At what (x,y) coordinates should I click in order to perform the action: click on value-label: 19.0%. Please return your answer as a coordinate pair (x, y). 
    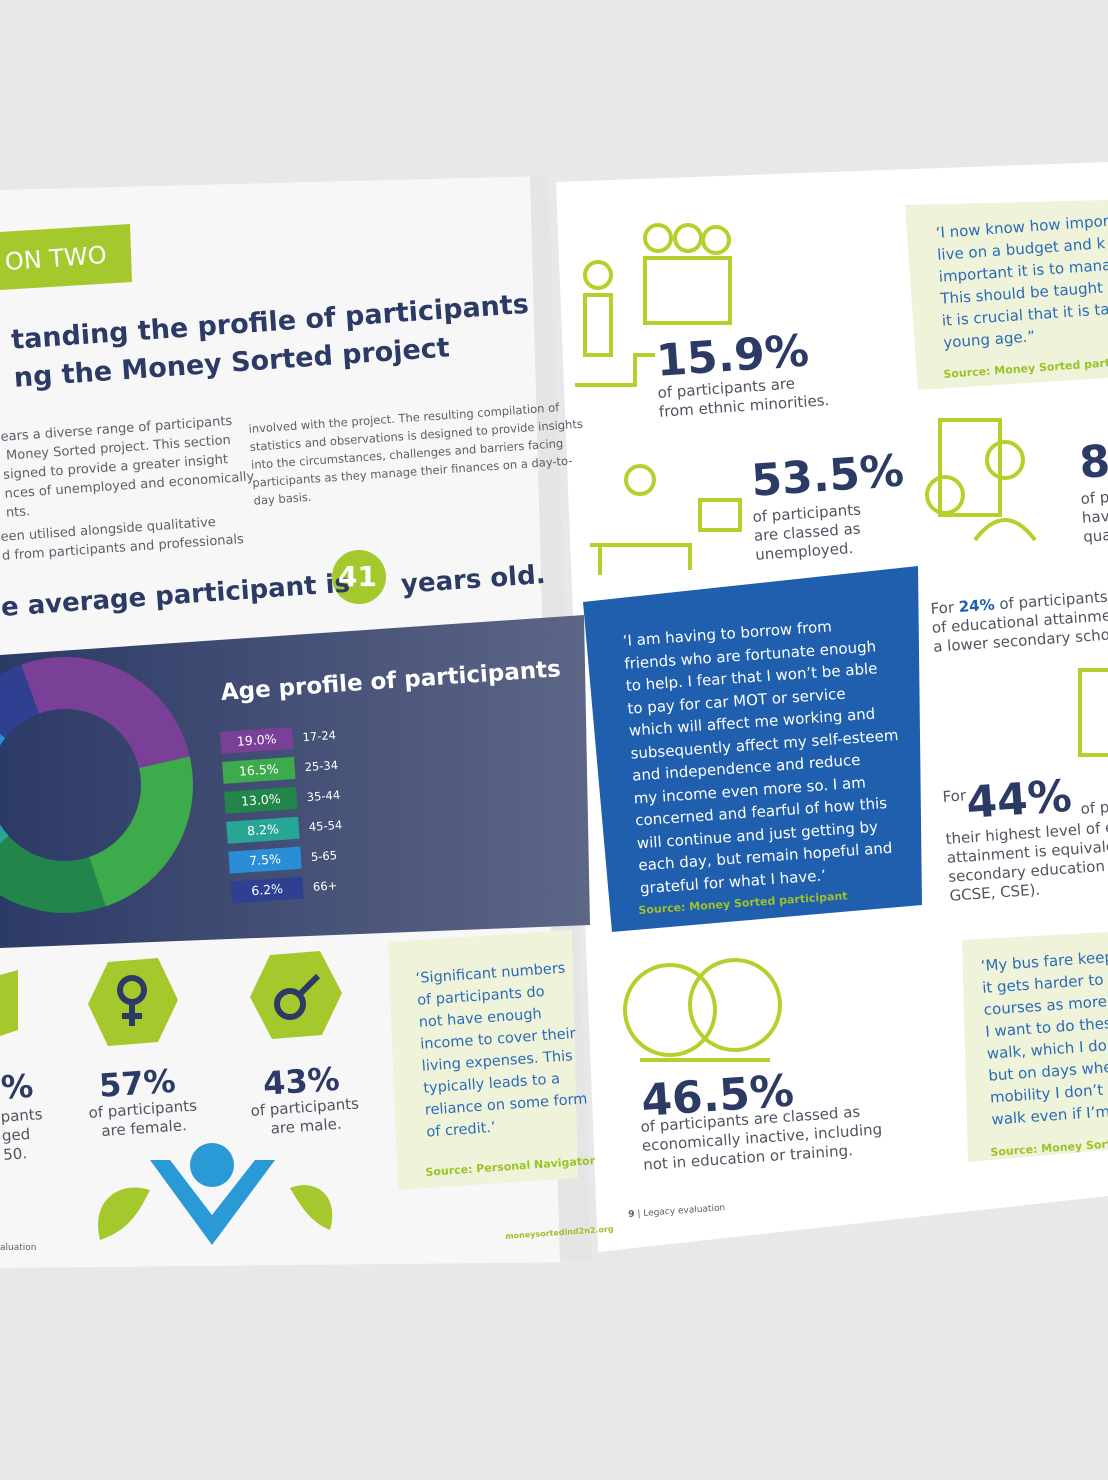
    Looking at the image, I should click on (256, 740).